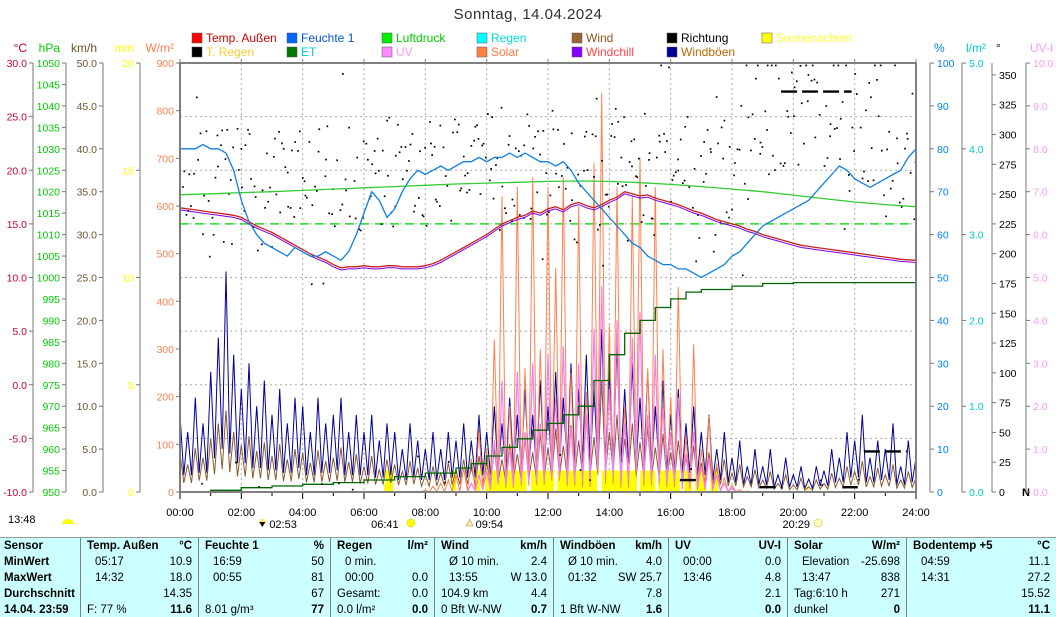 This screenshot has height=617, width=1056. Describe the element at coordinates (727, 546) in the screenshot. I see `table-cell-uv: UV UV-I` at that location.